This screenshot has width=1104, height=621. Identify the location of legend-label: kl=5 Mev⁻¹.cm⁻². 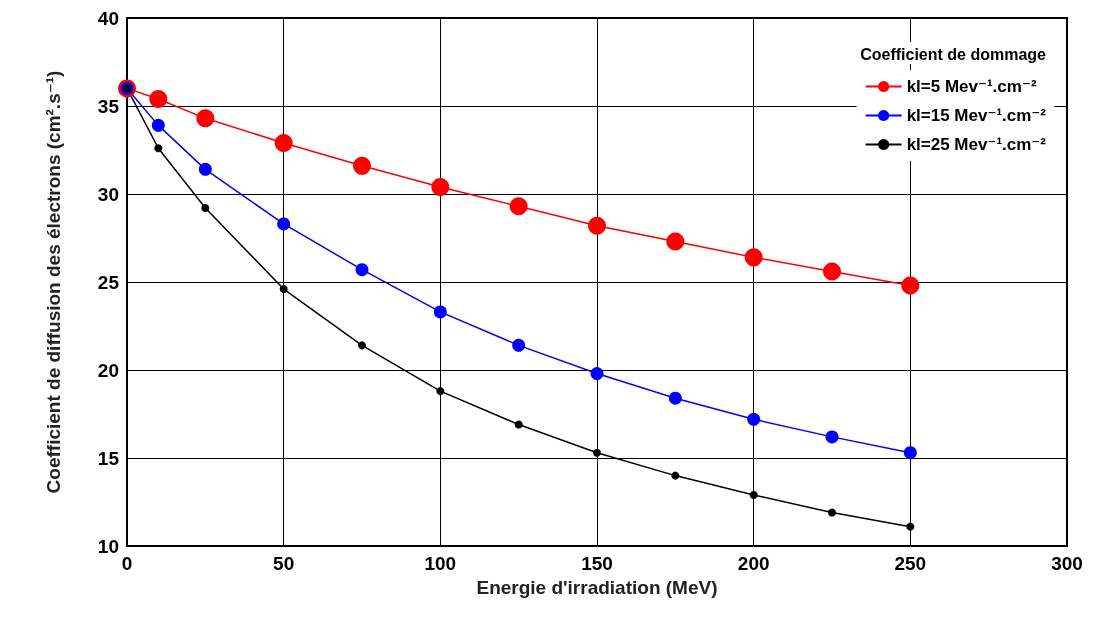
(971, 86).